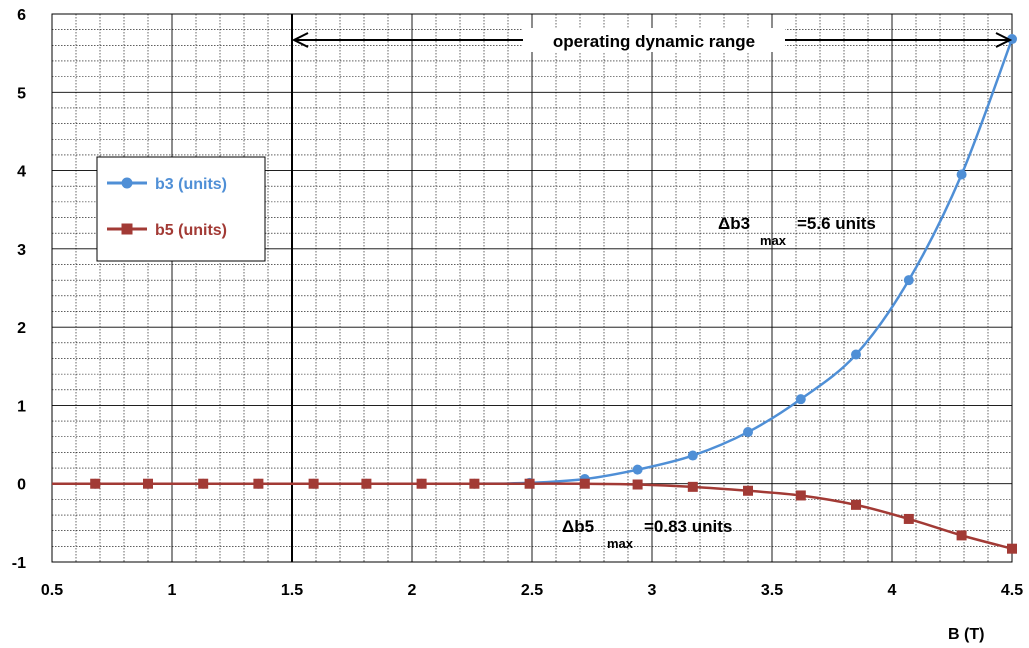 The height and width of the screenshot is (648, 1029). What do you see at coordinates (652, 590) in the screenshot?
I see `x-tick-label: 3` at bounding box center [652, 590].